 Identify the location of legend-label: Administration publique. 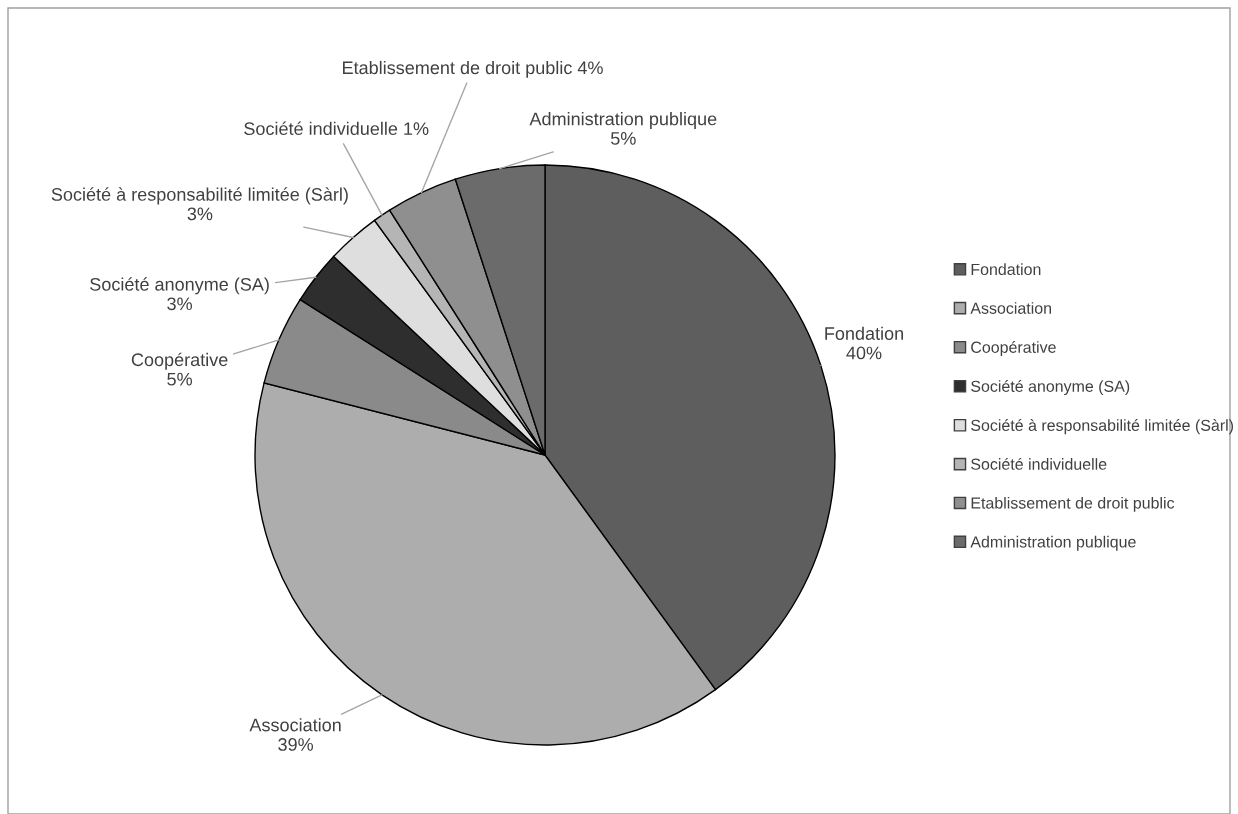
(1053, 543).